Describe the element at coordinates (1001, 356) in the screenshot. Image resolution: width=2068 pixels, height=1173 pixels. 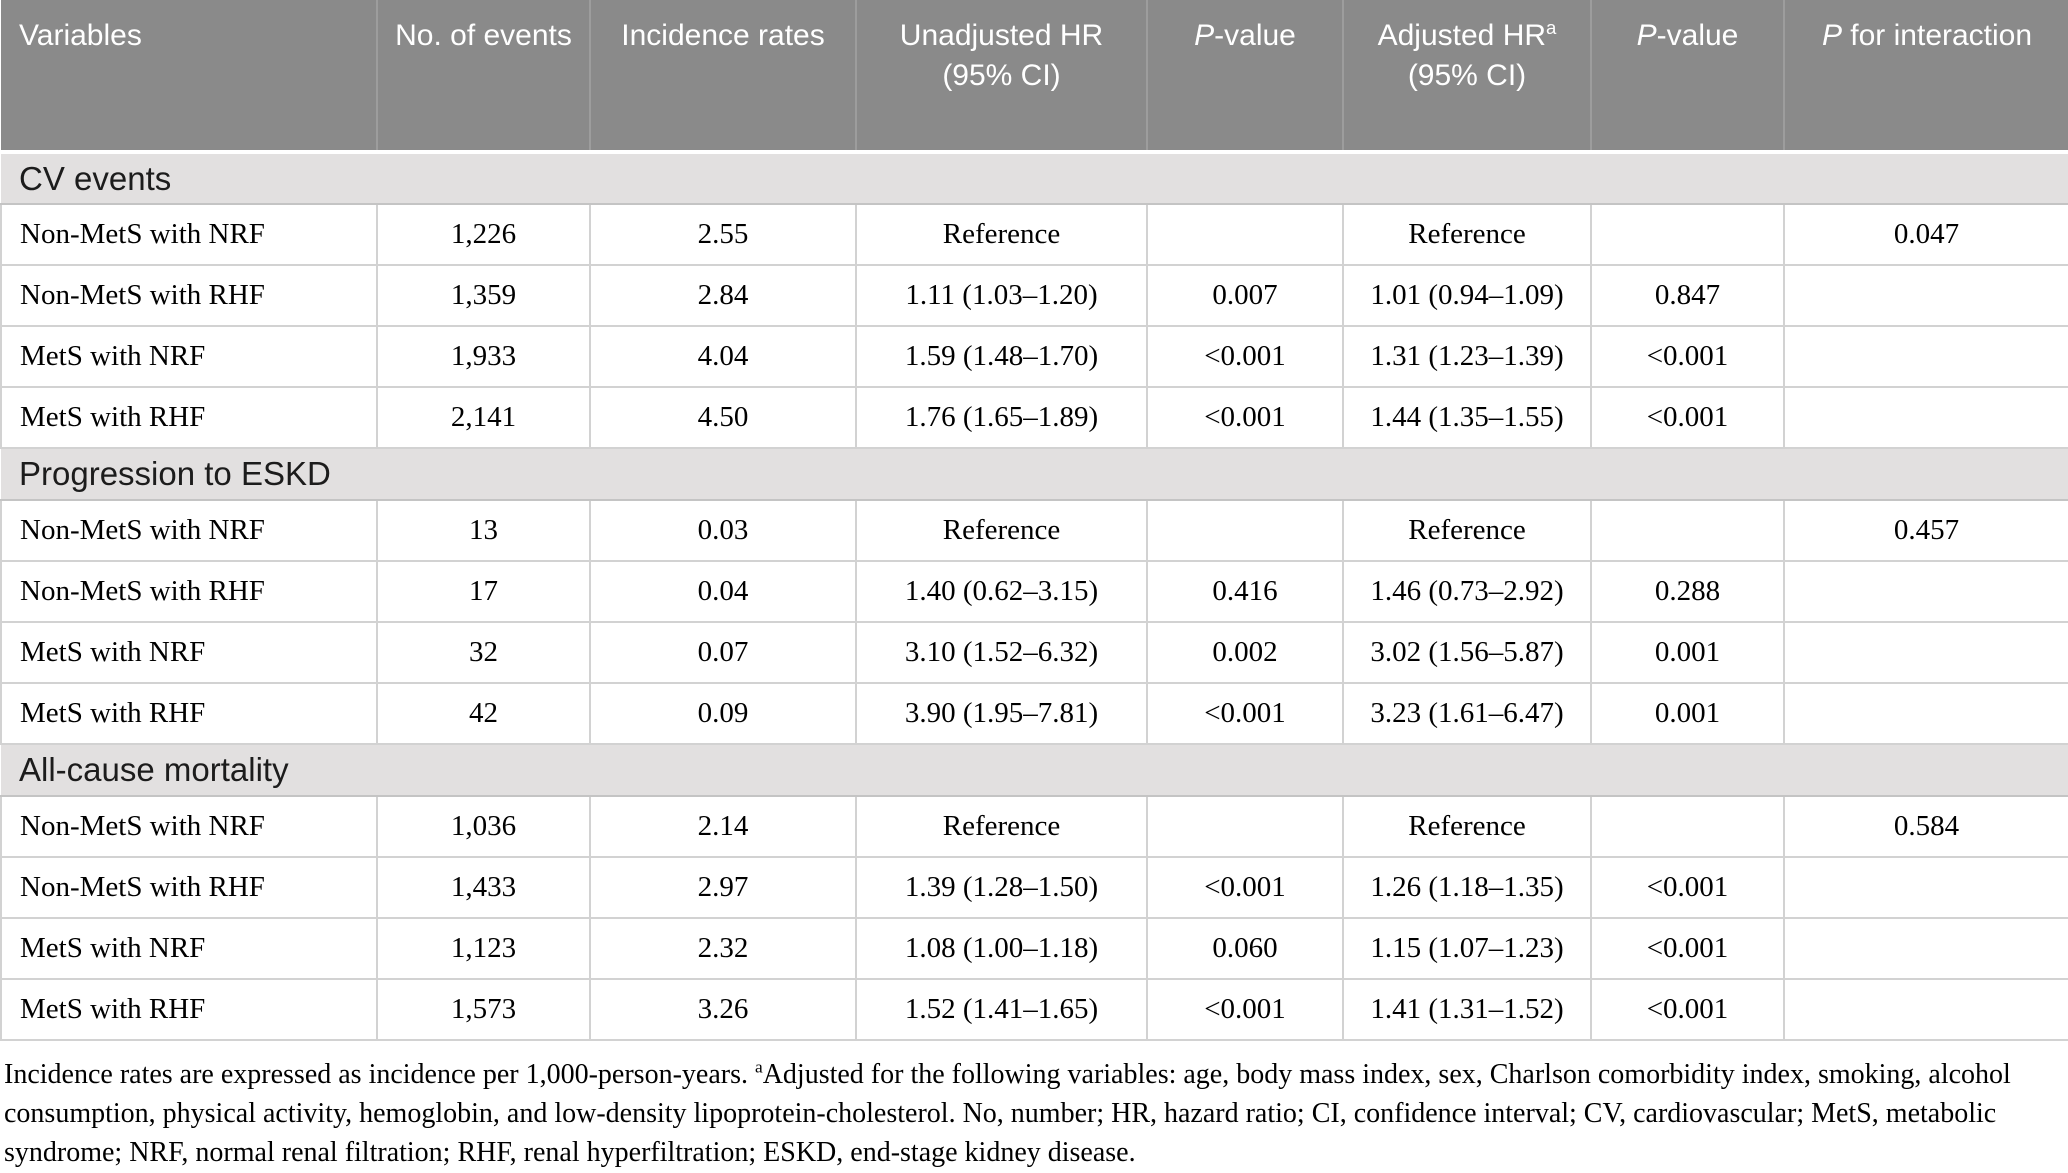
I see `cell-unadjusted-hr: 1.59 (1.48–1.70)` at that location.